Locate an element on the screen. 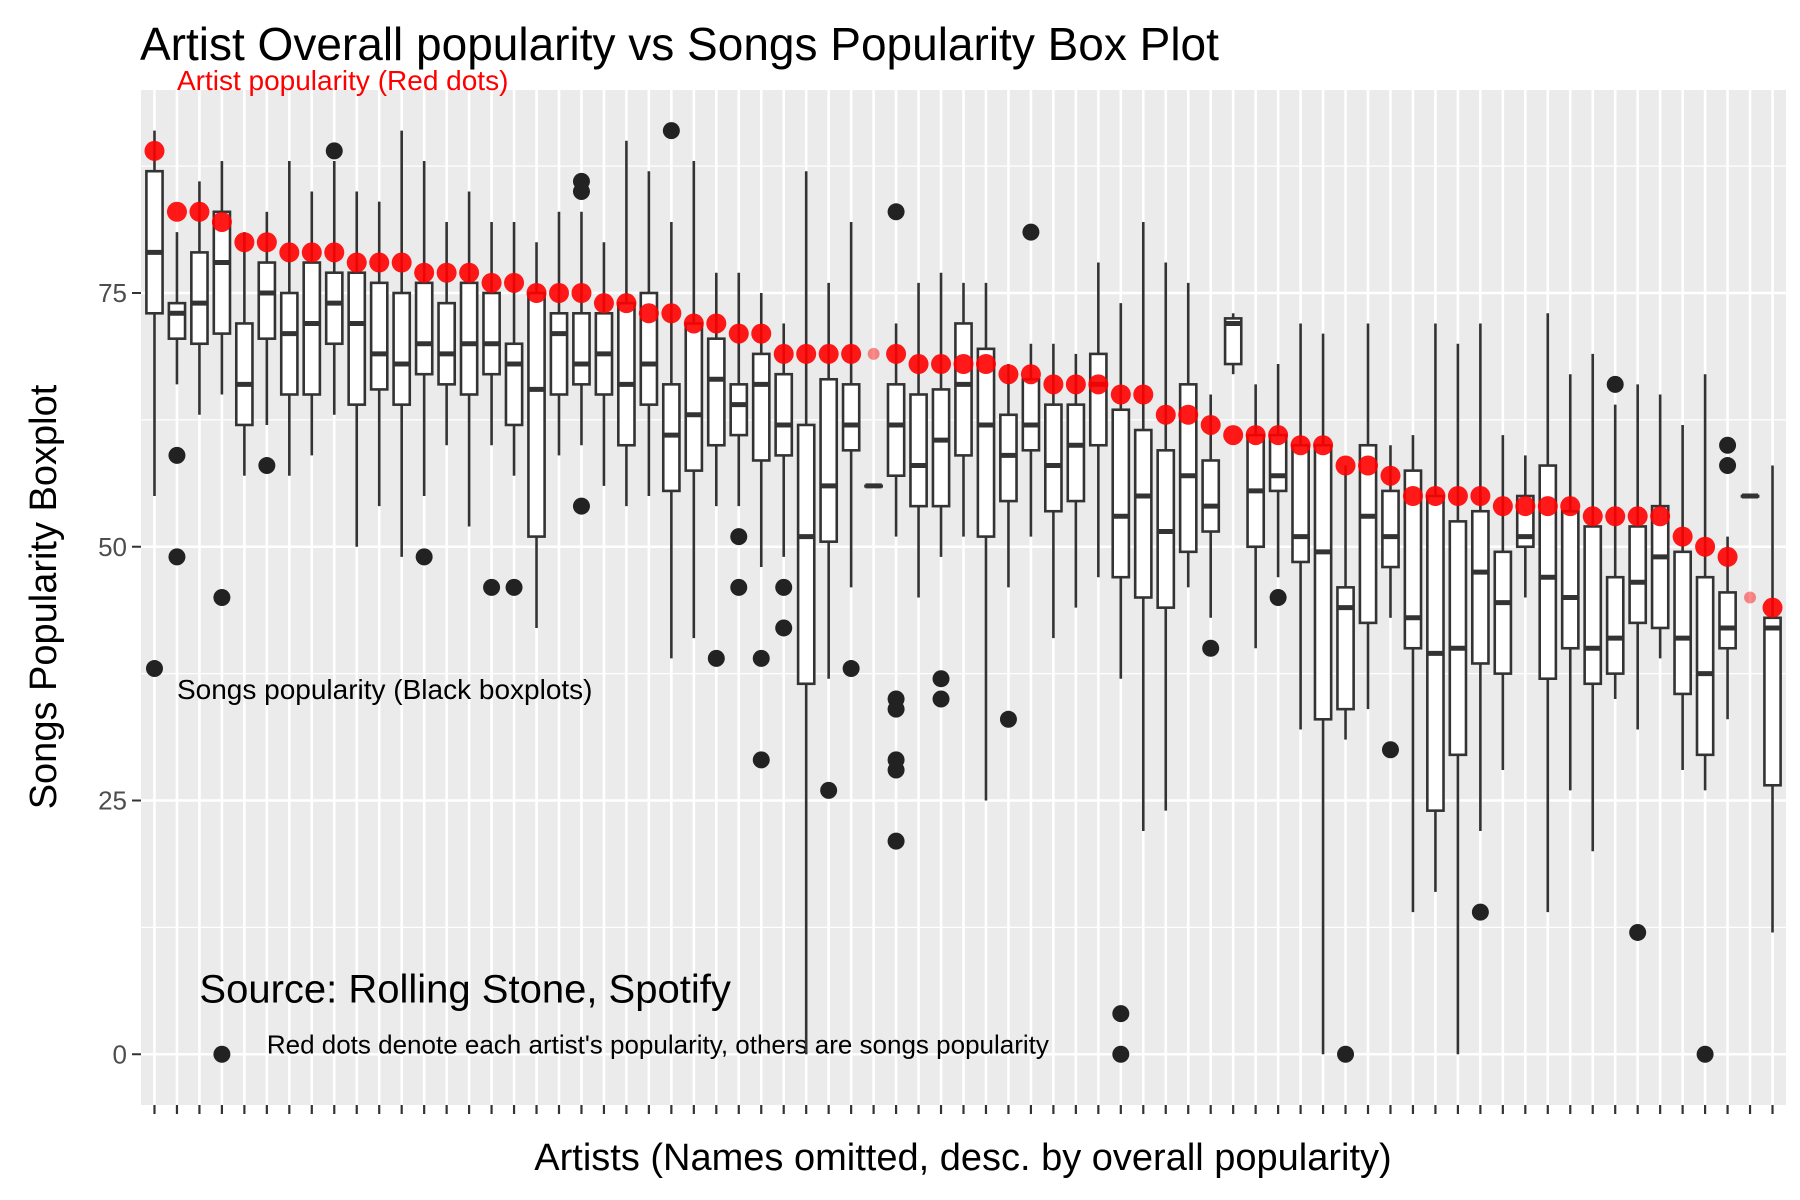  x-axis-ticks is located at coordinates (963, 1109).